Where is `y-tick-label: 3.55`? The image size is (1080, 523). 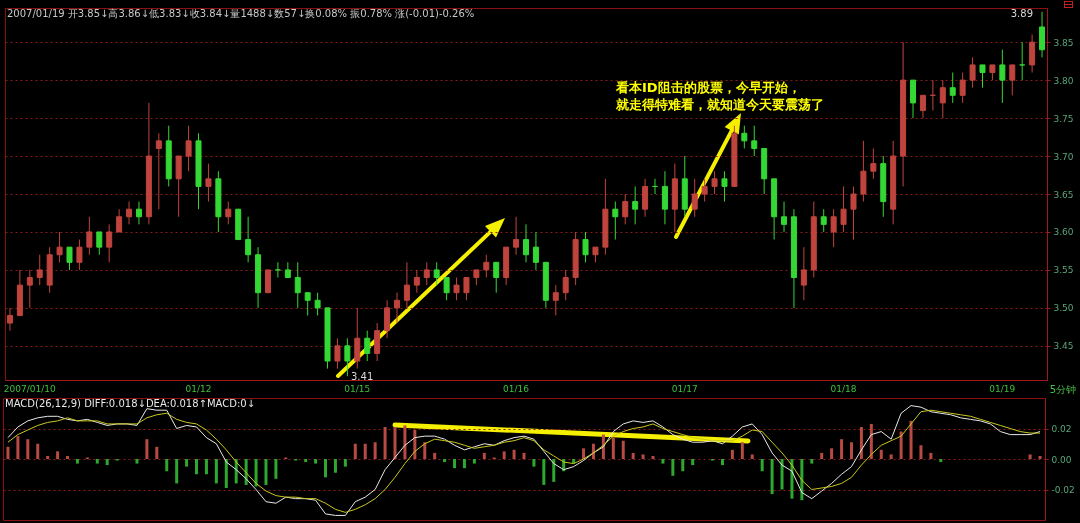
y-tick-label: 3.55 is located at coordinates (1063, 270).